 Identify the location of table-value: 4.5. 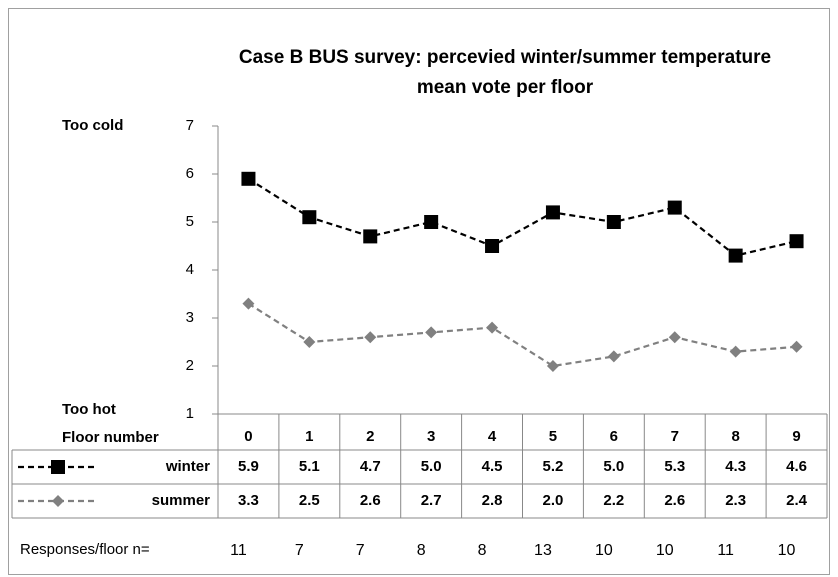
(492, 466).